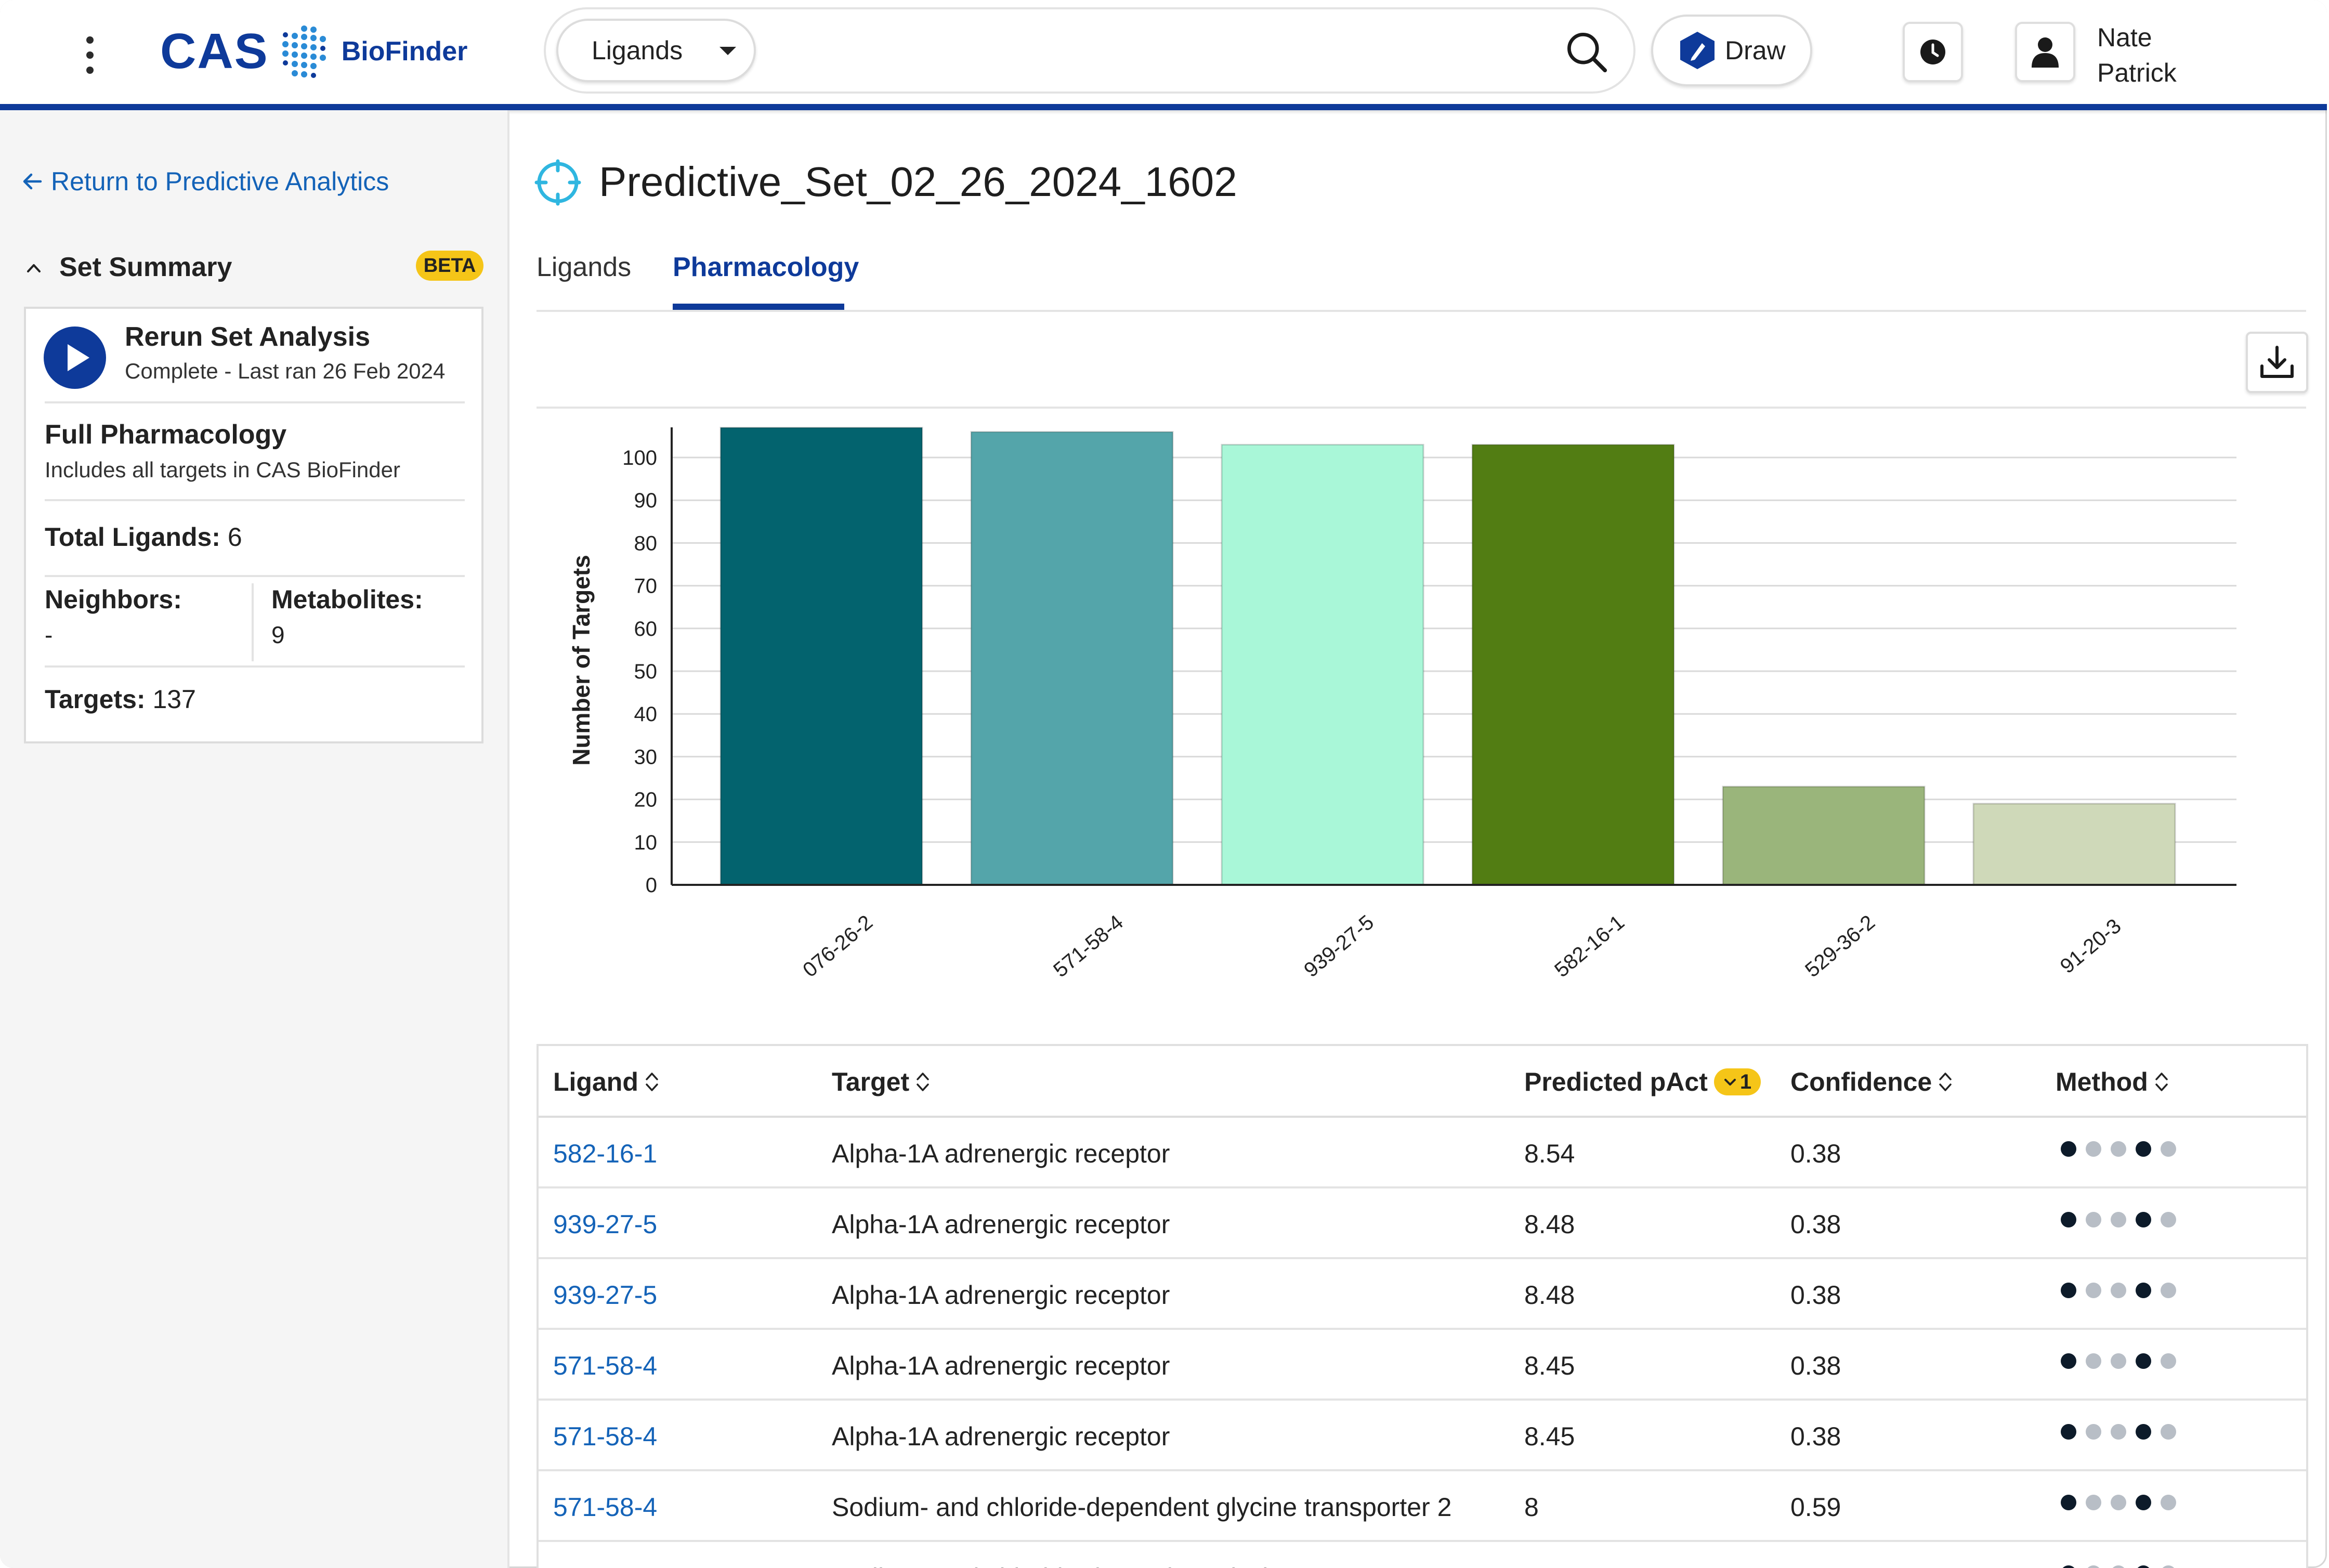  What do you see at coordinates (881, 1082) in the screenshot?
I see `column-header-target: Target` at bounding box center [881, 1082].